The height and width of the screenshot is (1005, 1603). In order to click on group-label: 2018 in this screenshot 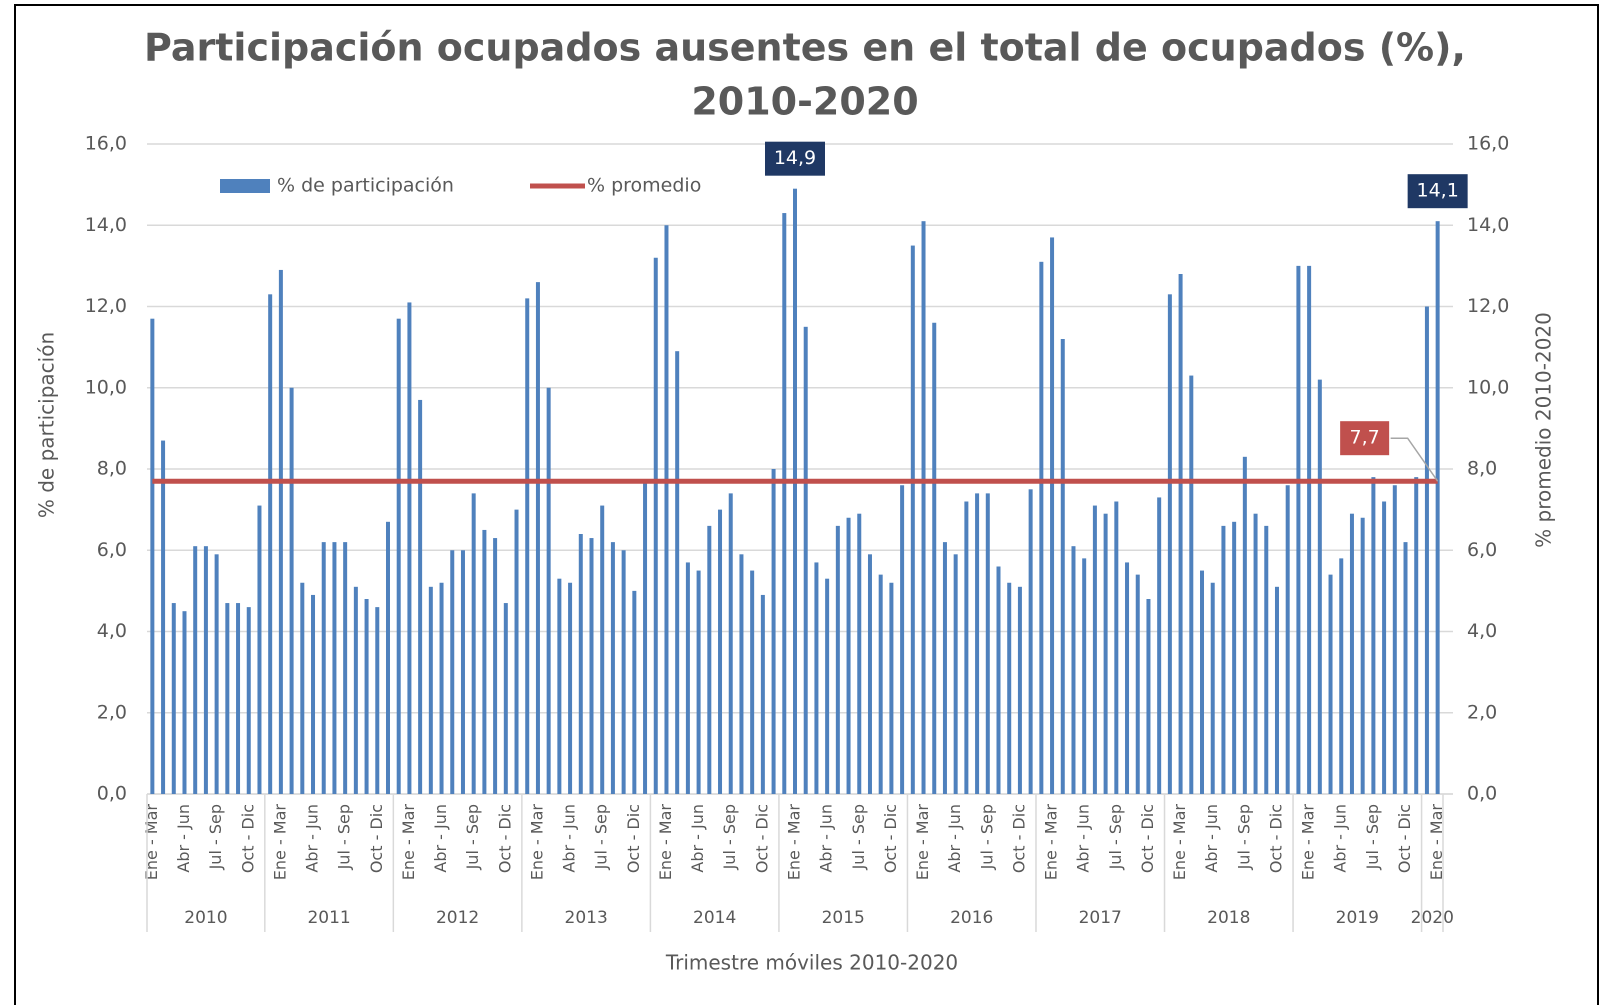, I will do `click(1228, 918)`.